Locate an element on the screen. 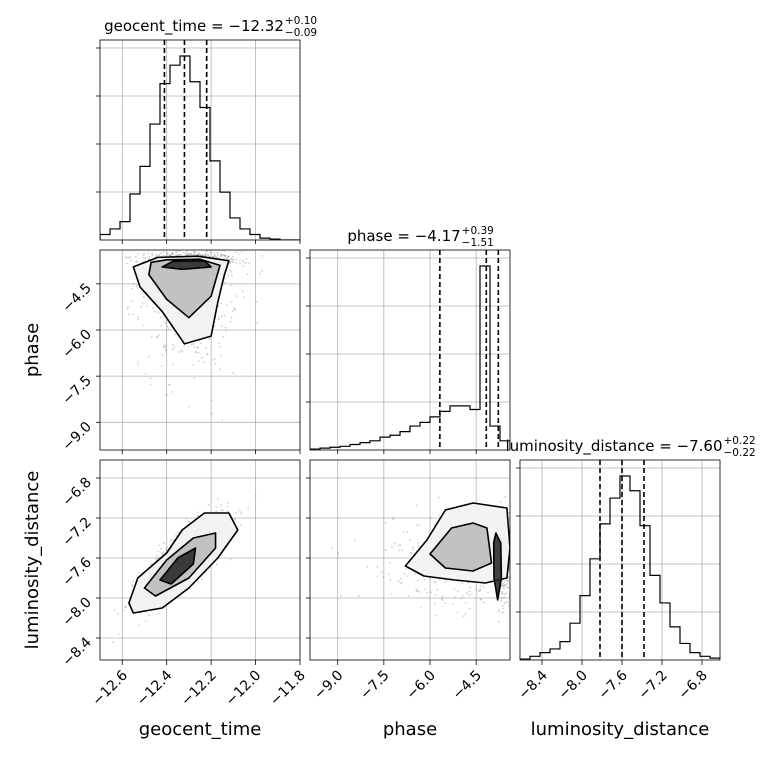  histogram-title-phase: phase = −4.17 is located at coordinates (403, 236).